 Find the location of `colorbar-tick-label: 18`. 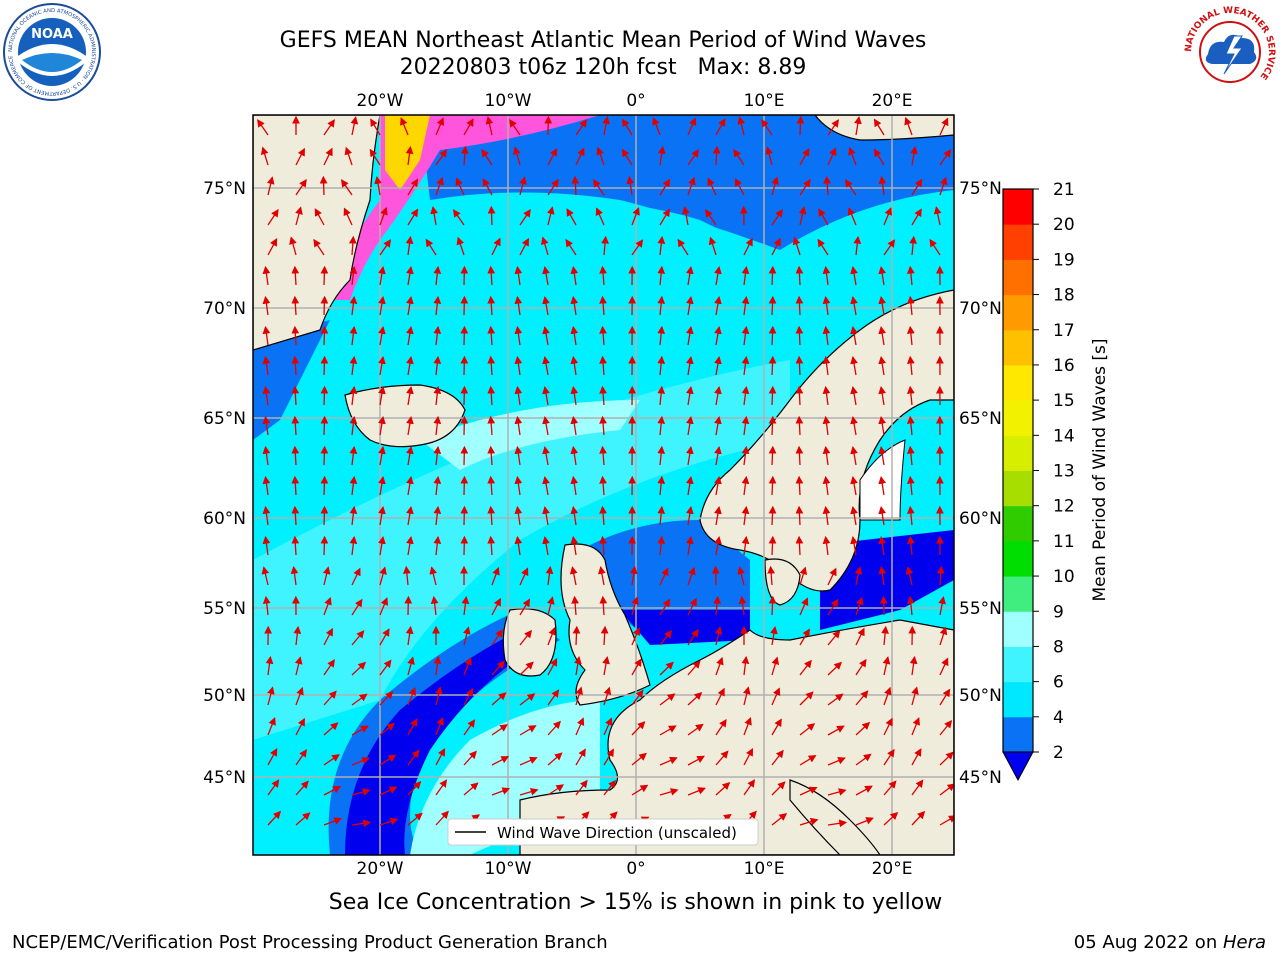

colorbar-tick-label: 18 is located at coordinates (1064, 296).